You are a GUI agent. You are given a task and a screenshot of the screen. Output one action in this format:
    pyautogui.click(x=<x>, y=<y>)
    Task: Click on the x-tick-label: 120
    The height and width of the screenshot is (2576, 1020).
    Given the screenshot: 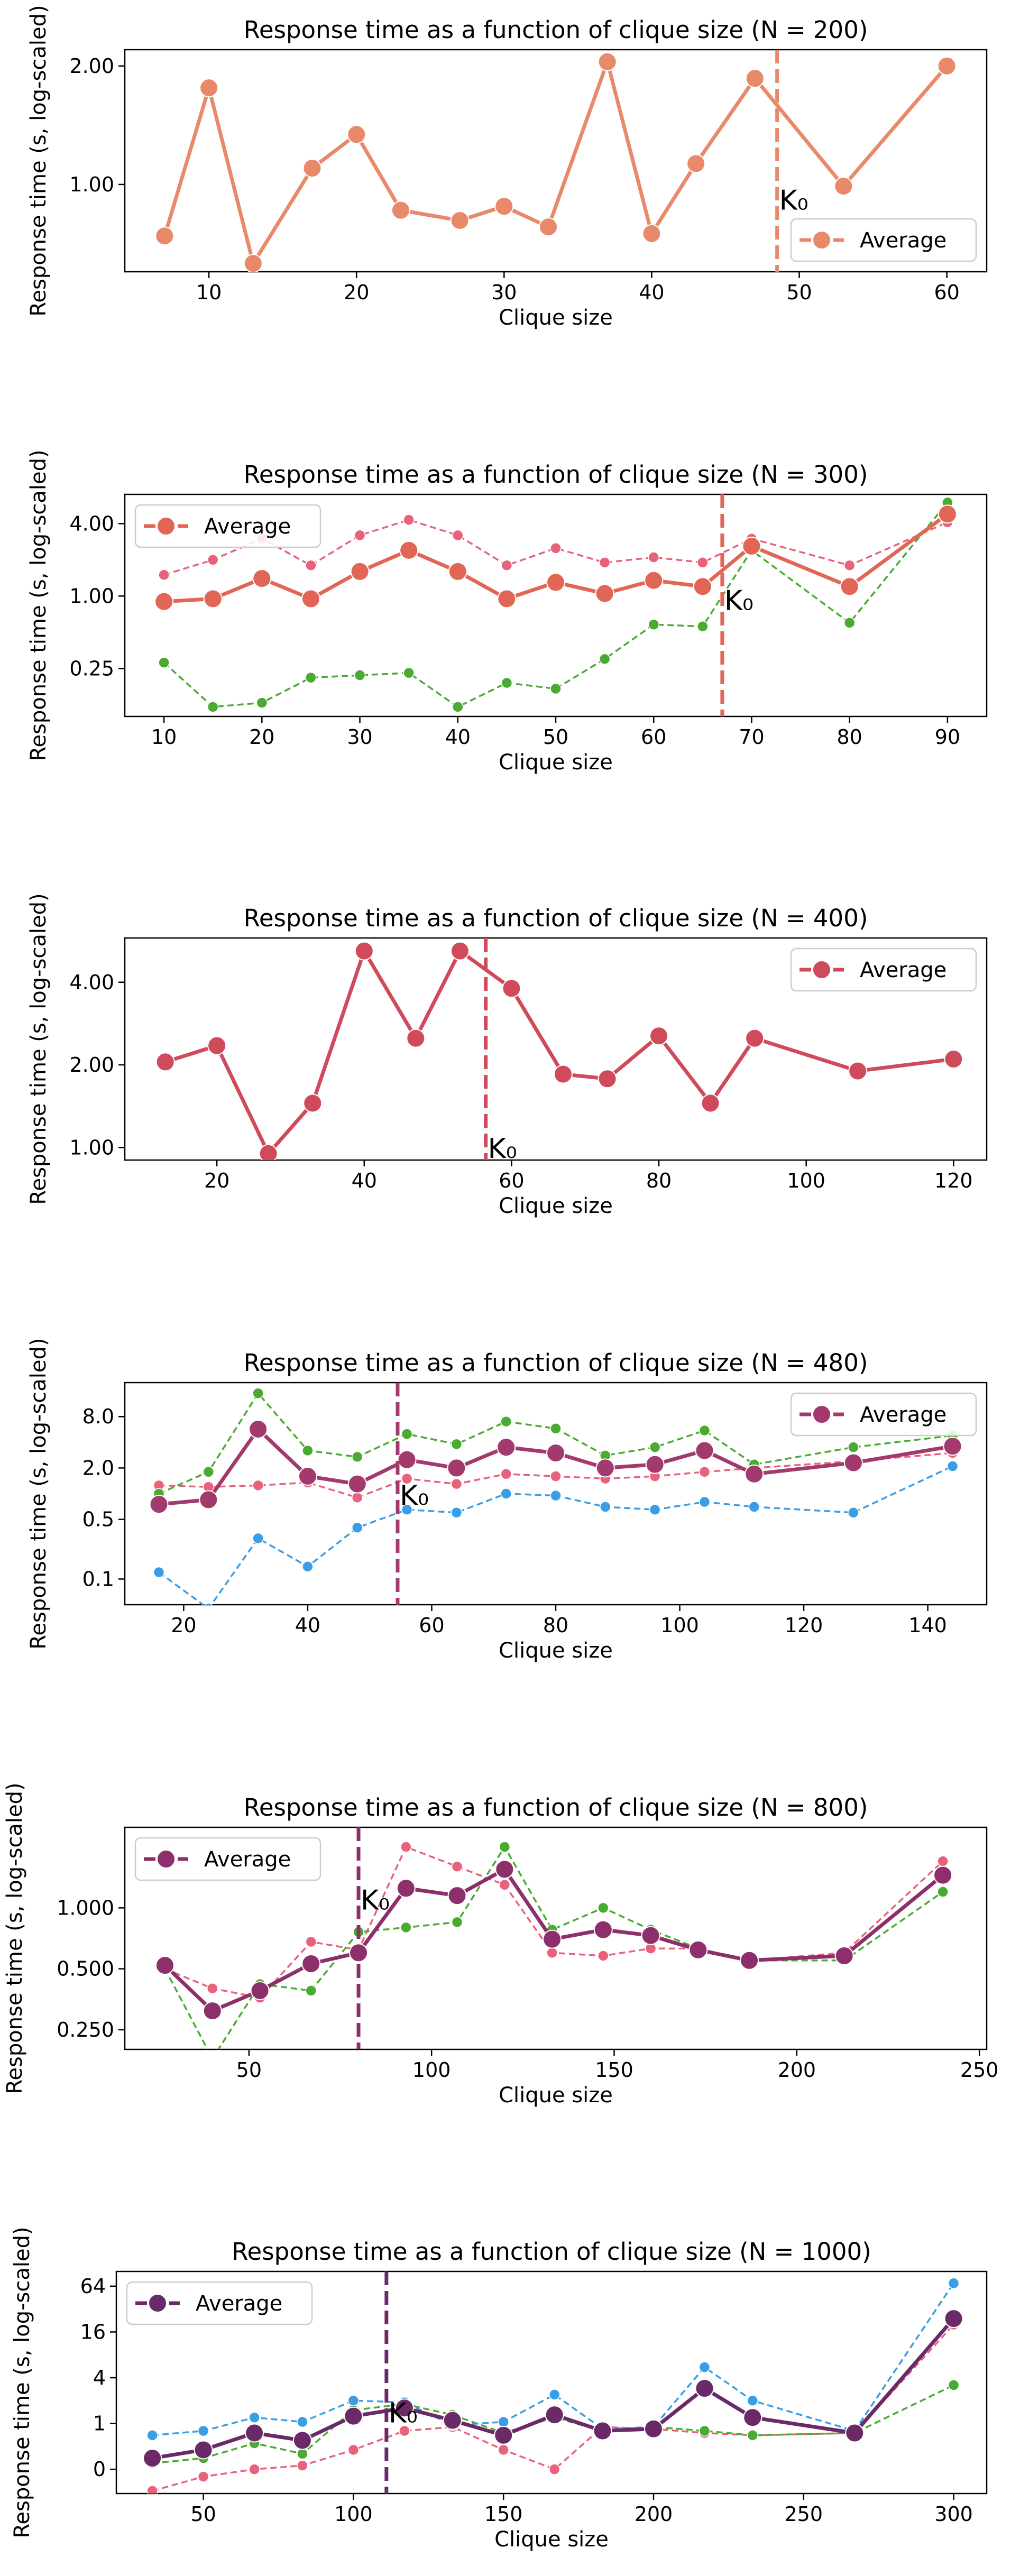 What is the action you would take?
    pyautogui.click(x=804, y=1626)
    